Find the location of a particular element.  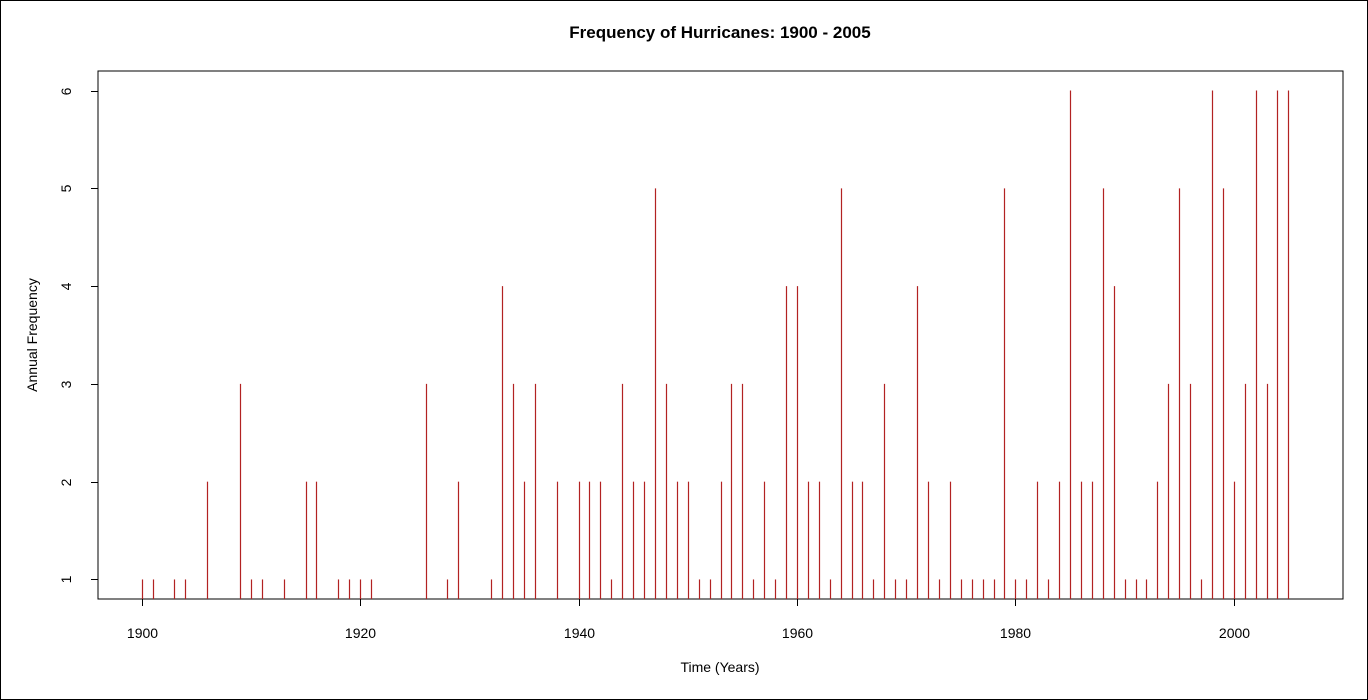

y-tick-label-1: 1 is located at coordinates (66, 579).